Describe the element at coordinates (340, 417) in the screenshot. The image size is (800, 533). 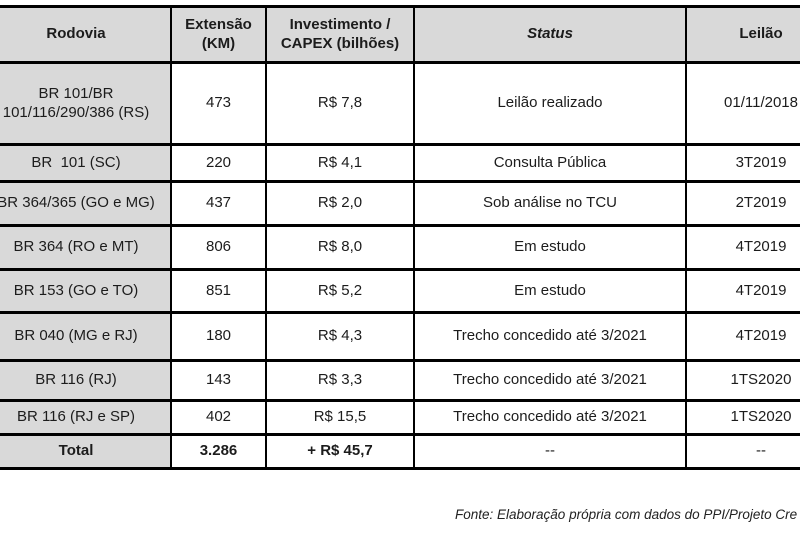
I see `cell-capex: R$ 15,5` at that location.